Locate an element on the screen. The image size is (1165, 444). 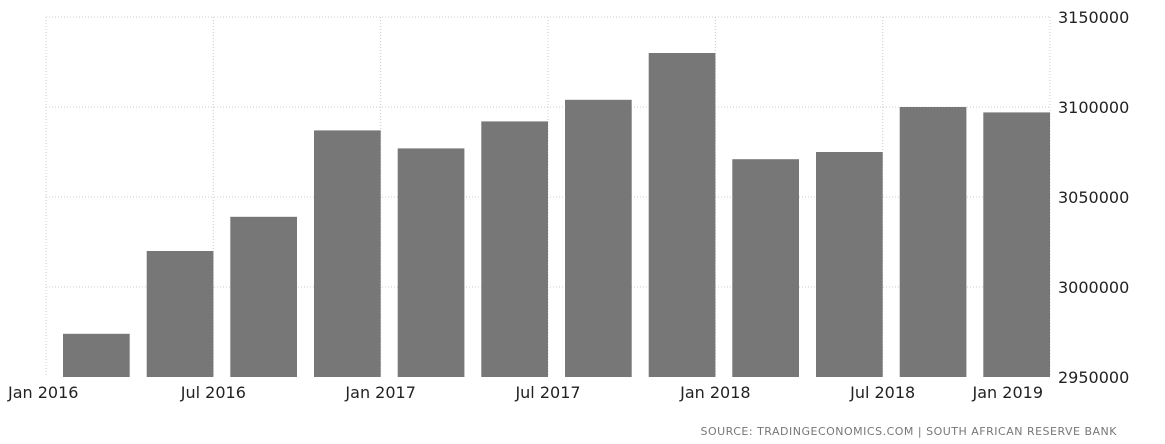
y-tick-label: 3000000 is located at coordinates (1093, 287).